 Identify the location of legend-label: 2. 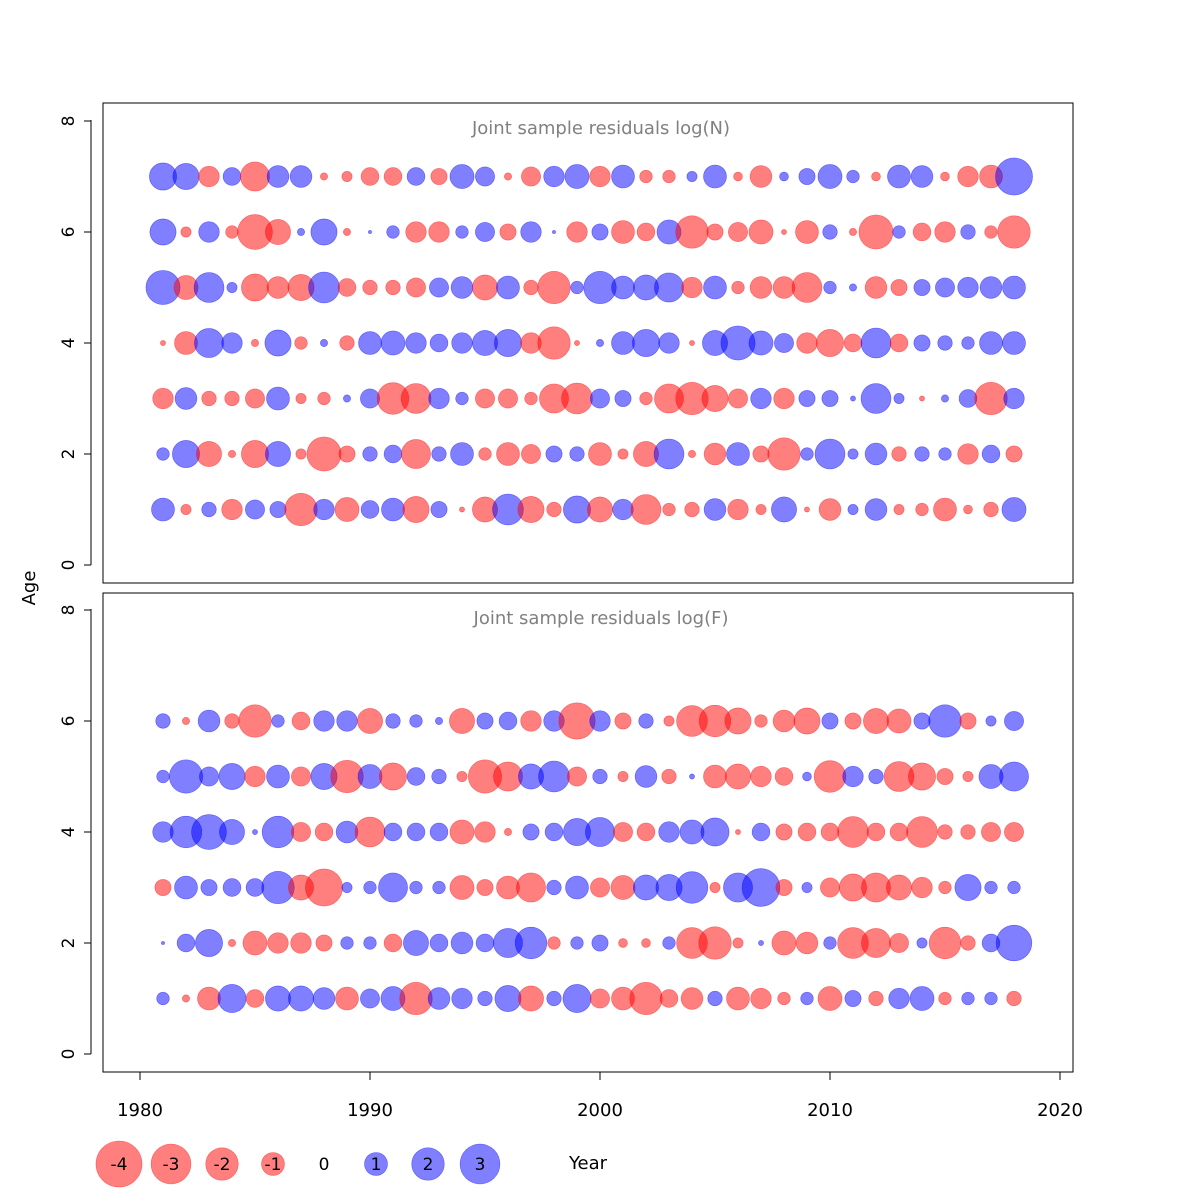
(428, 1165).